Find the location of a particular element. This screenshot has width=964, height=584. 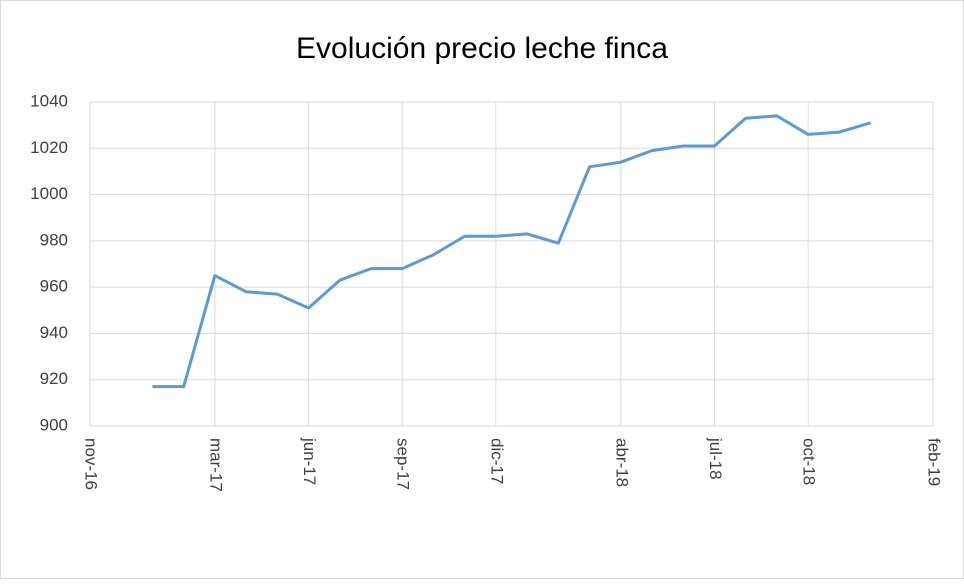

y-tick-label: 940 is located at coordinates (54, 332).